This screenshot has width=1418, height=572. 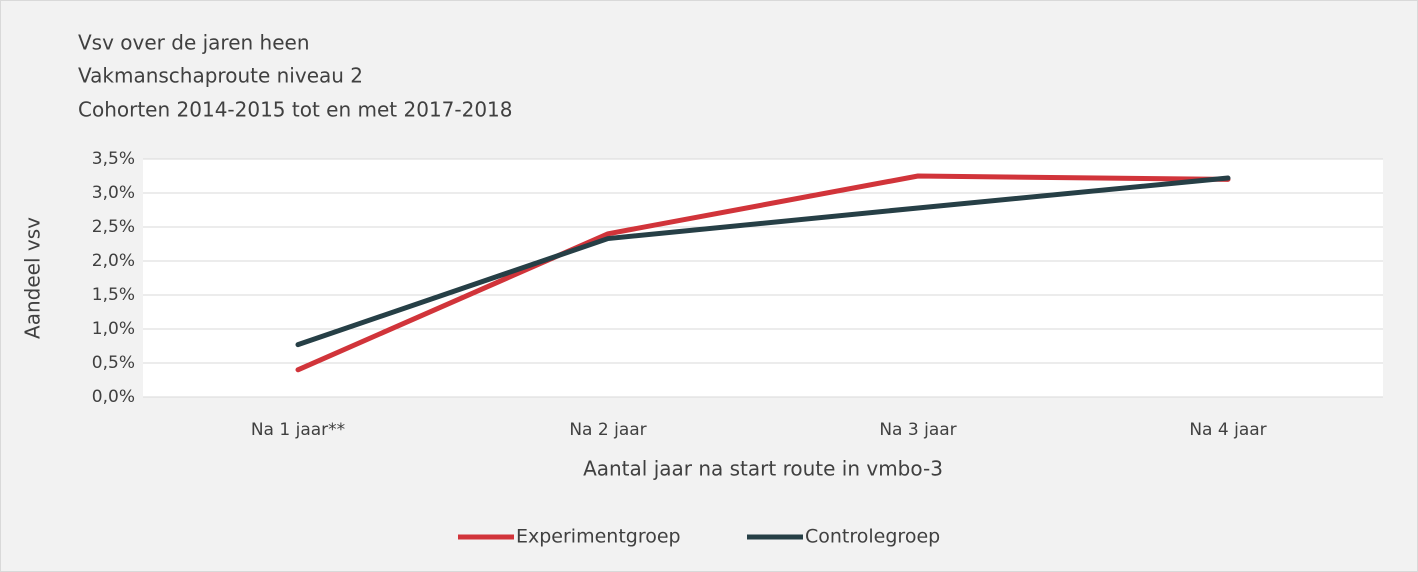 What do you see at coordinates (113, 295) in the screenshot?
I see `y-tick-label: 1,5%` at bounding box center [113, 295].